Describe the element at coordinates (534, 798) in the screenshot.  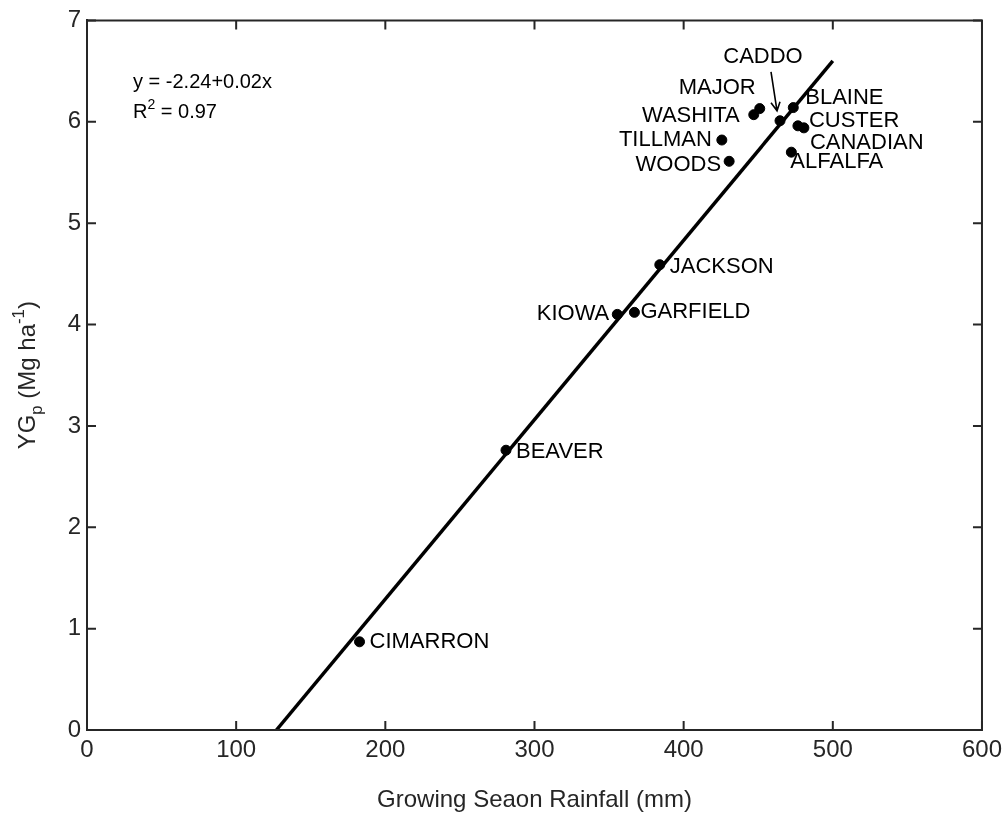
I see `x-axis-title: Growing Seaon Rainfall (mm)` at that location.